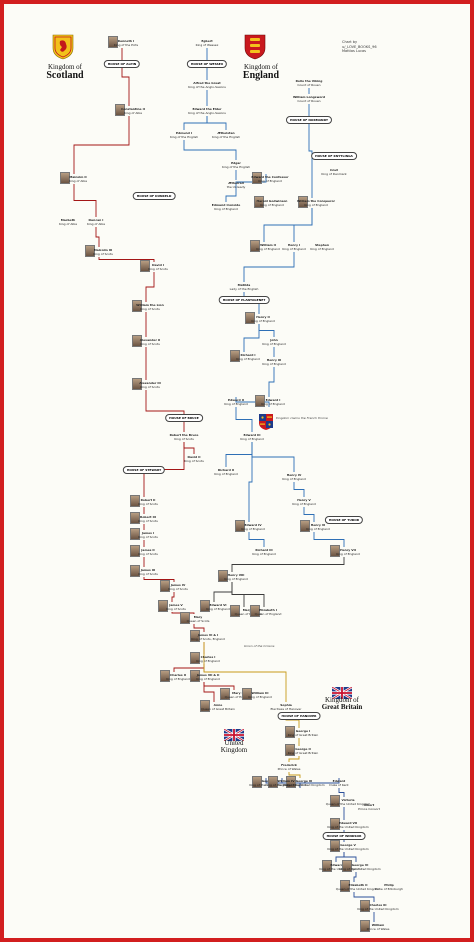  Describe the element at coordinates (150, 305) in the screenshot. I see `person-name: William the Lion` at that location.